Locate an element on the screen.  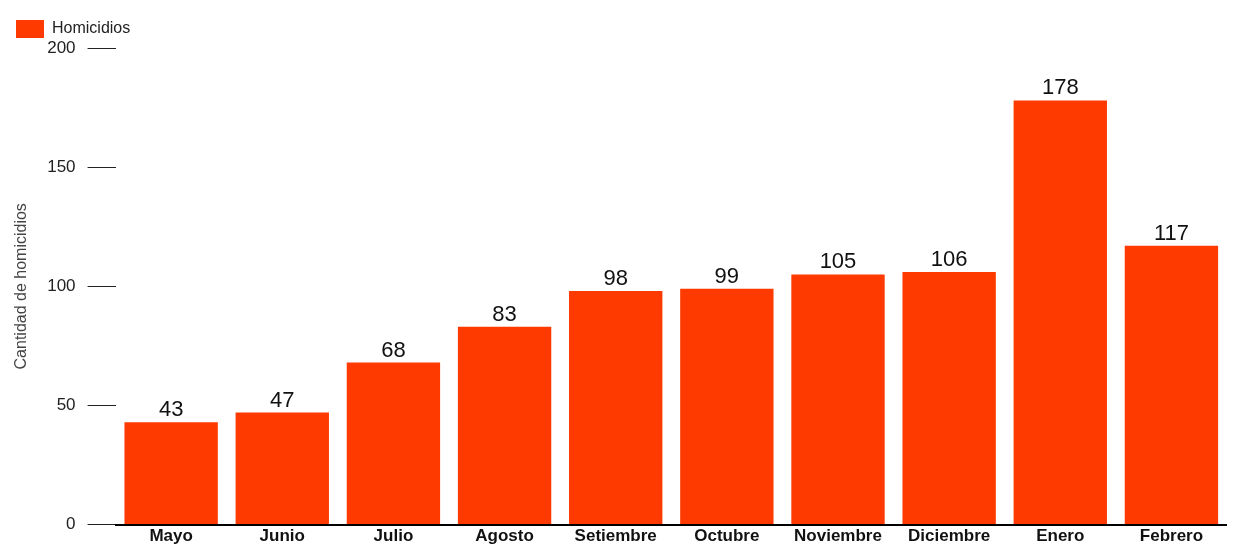
data-label: 99 is located at coordinates (727, 275).